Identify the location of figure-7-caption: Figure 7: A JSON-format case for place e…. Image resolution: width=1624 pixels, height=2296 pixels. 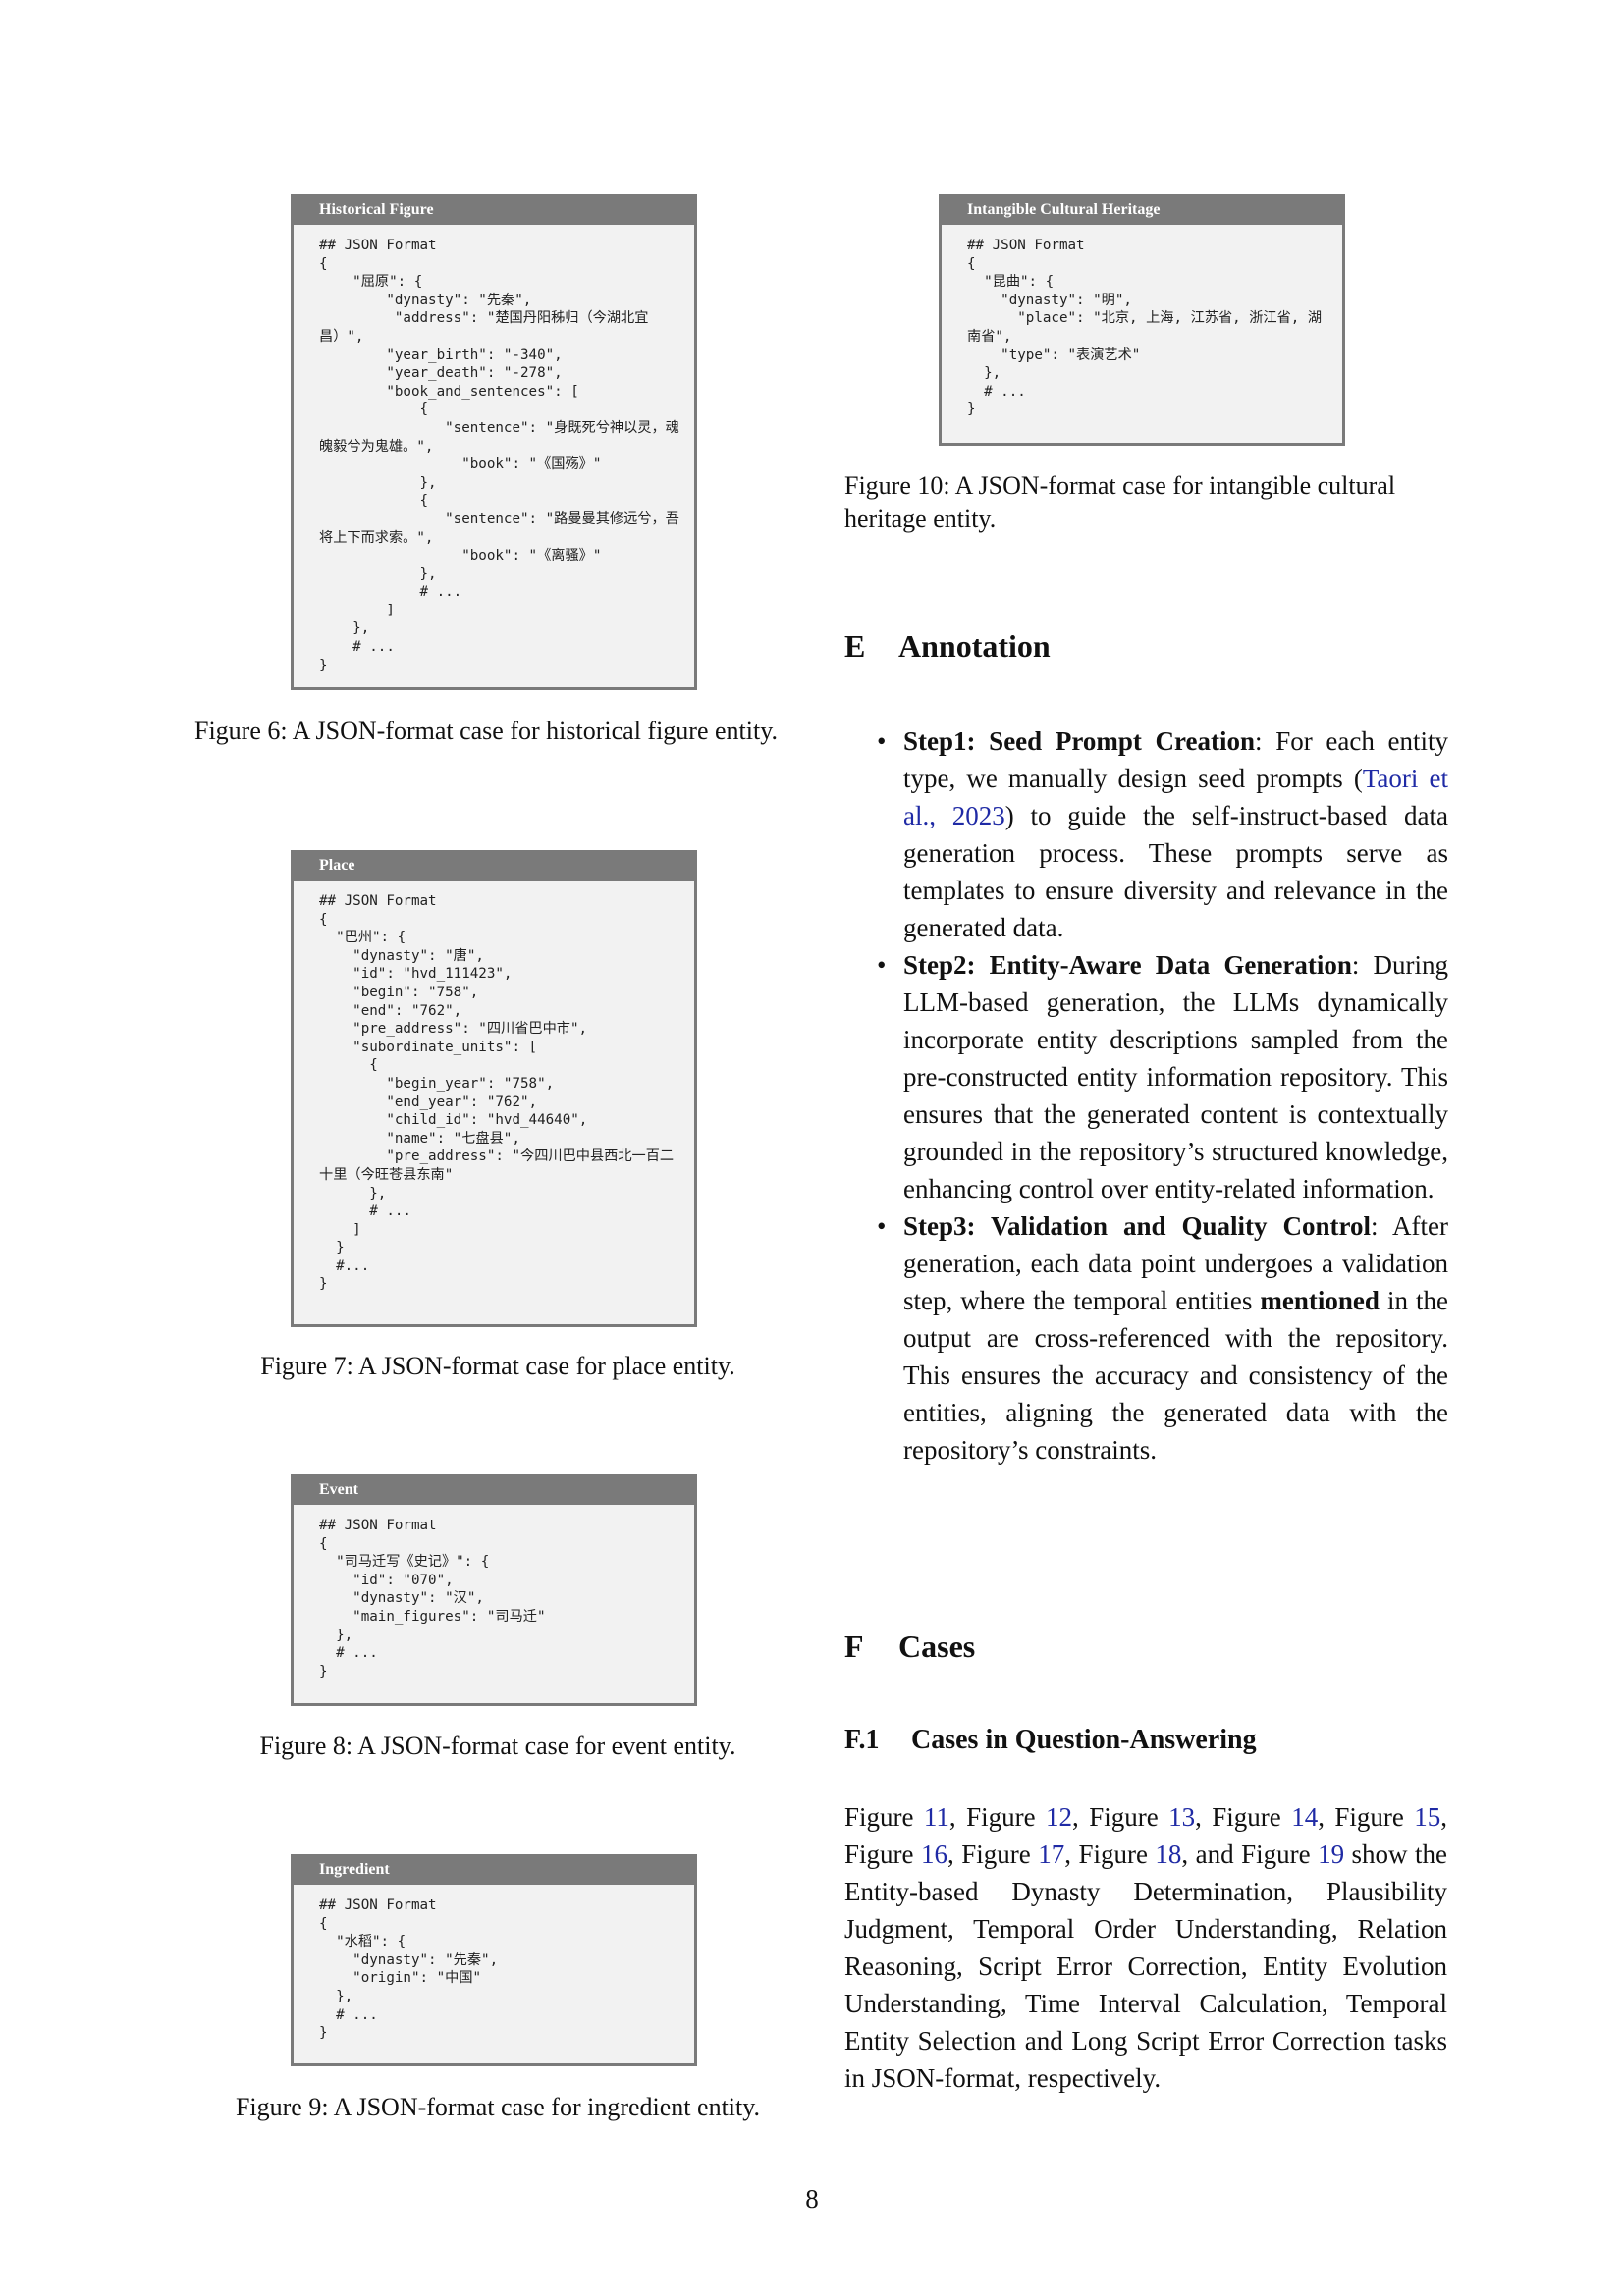
(497, 1366).